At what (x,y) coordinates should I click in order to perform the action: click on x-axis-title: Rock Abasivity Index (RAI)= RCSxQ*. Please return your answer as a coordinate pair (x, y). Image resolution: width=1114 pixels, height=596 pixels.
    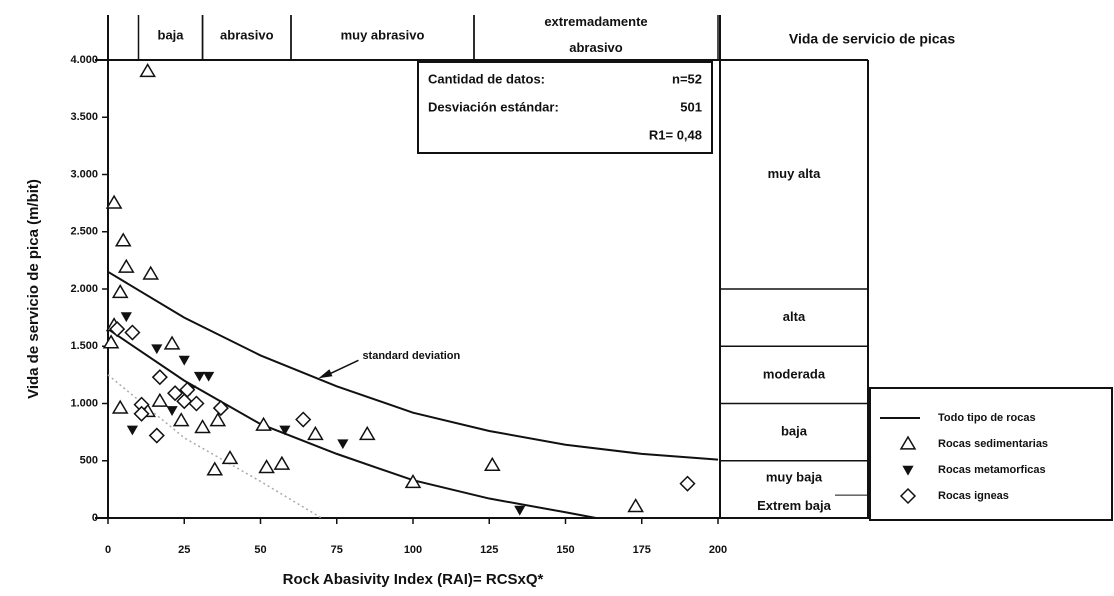
    Looking at the image, I should click on (413, 579).